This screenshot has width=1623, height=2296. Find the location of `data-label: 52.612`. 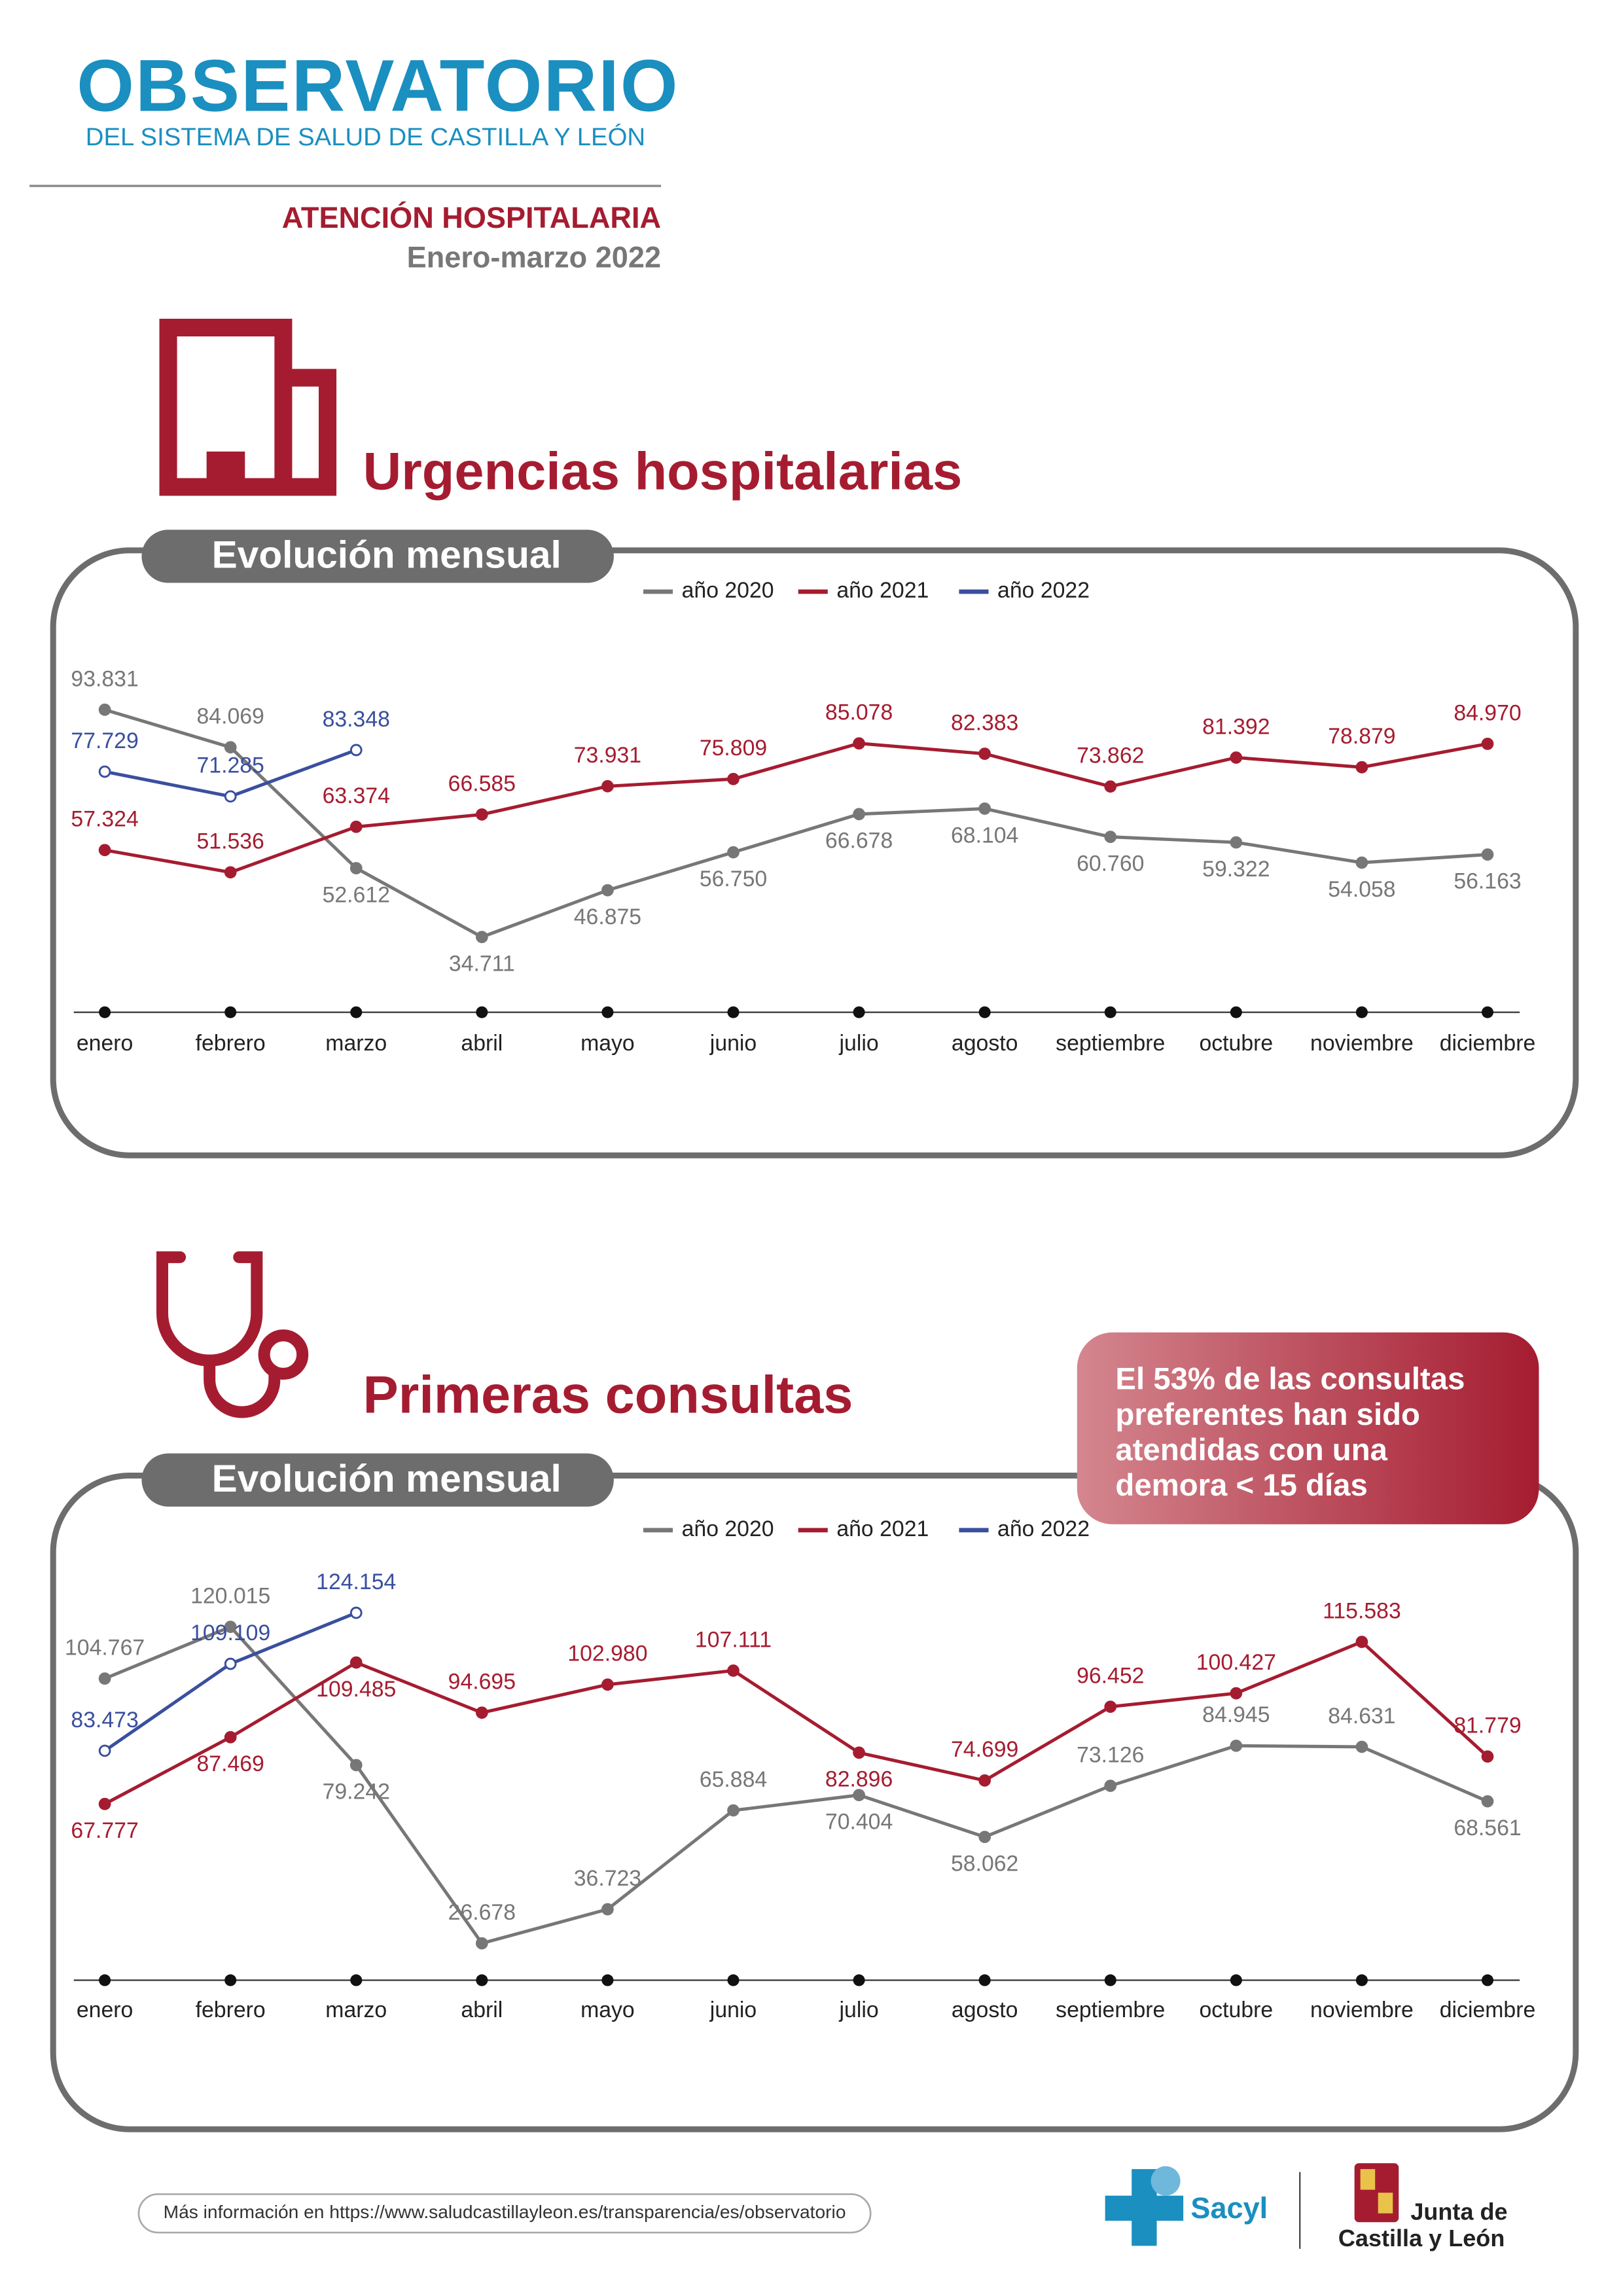

data-label: 52.612 is located at coordinates (356, 895).